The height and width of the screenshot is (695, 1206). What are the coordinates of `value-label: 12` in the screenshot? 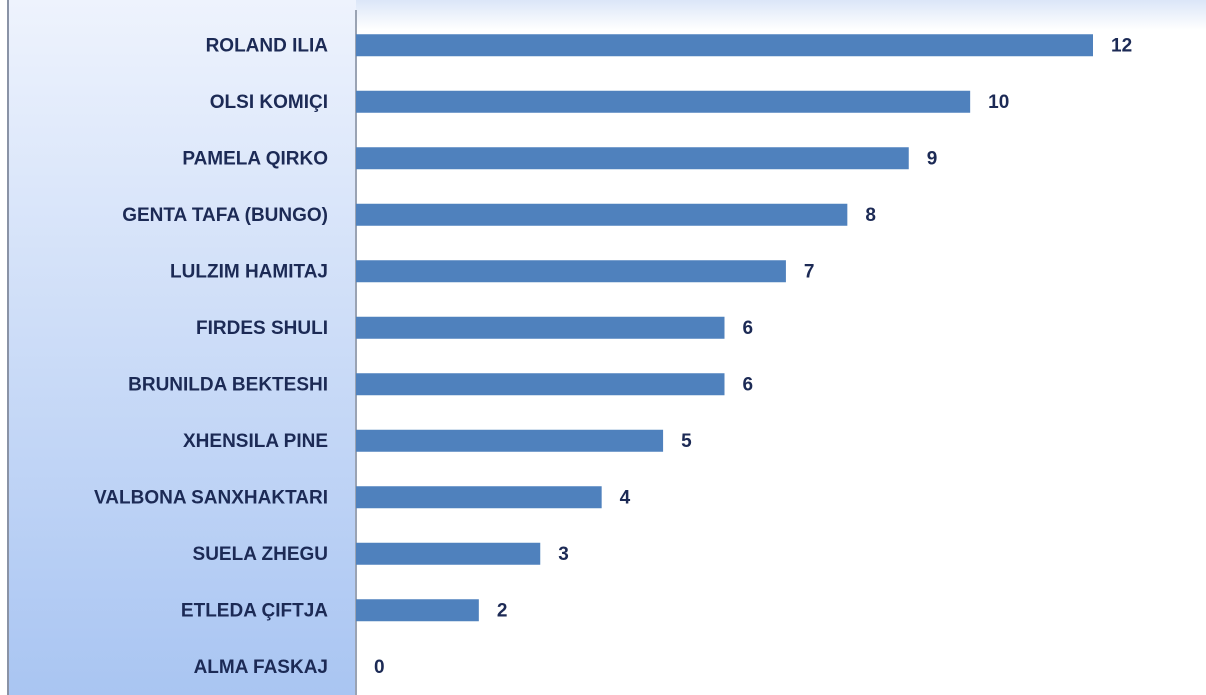 It's located at (1121, 45).